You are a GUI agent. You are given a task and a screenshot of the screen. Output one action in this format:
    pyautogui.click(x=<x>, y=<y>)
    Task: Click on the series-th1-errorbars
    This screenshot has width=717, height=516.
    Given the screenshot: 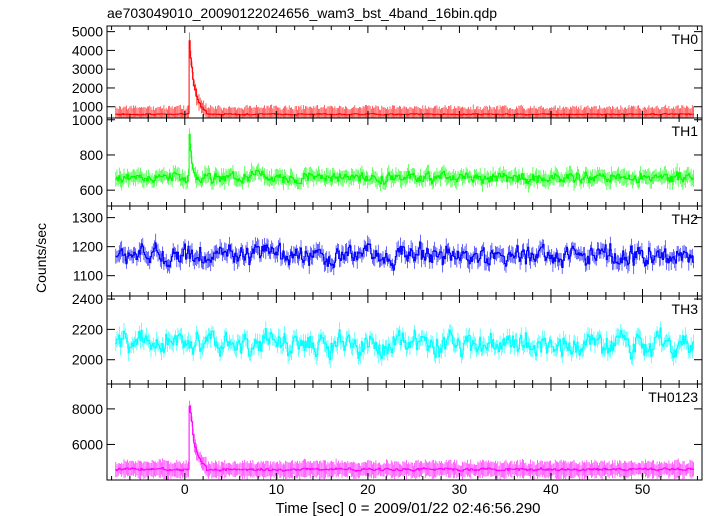 What is the action you would take?
    pyautogui.click(x=404, y=160)
    